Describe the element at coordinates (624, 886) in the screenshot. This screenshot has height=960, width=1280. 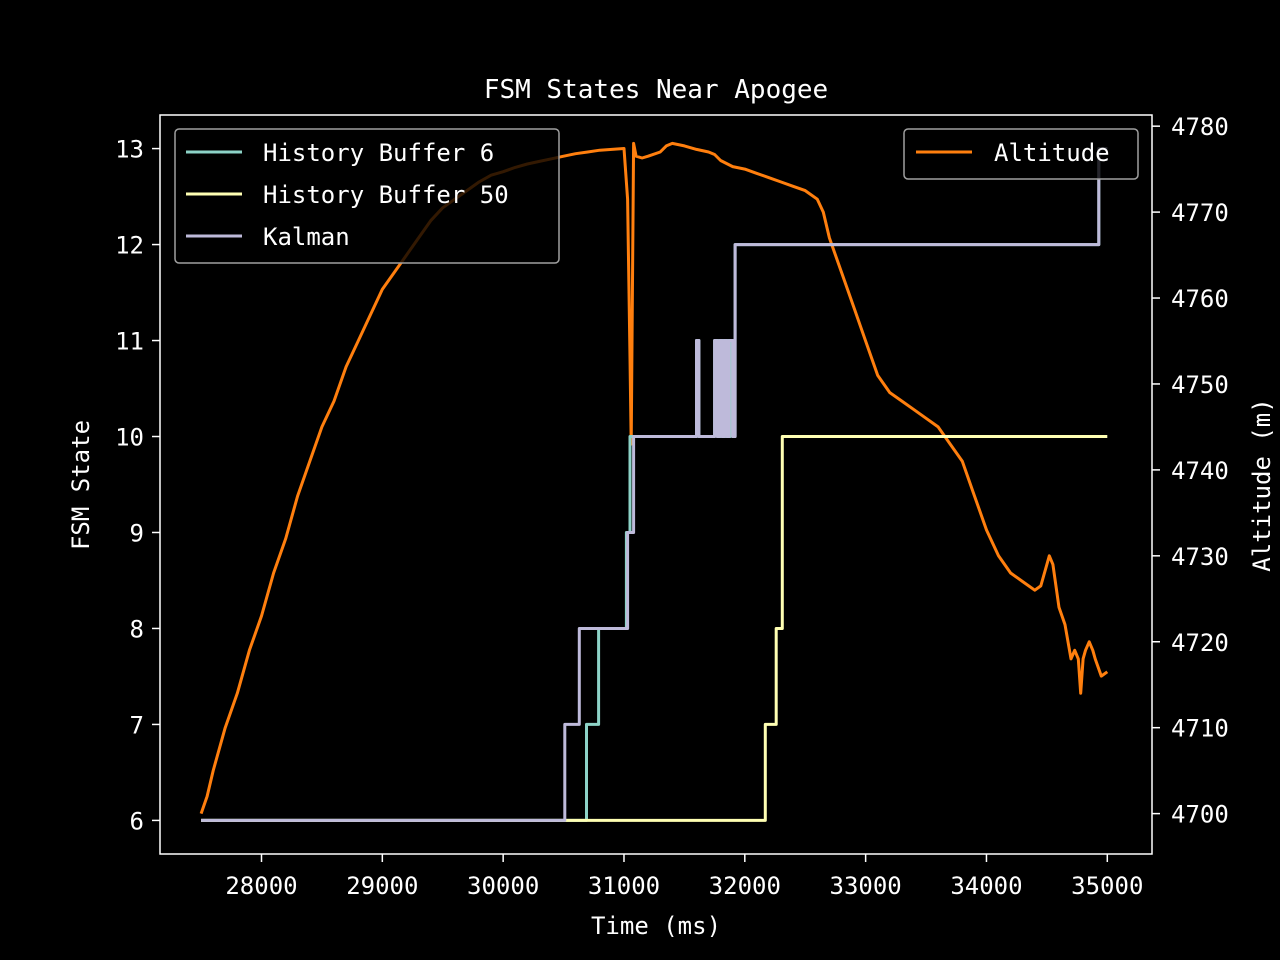
I see `x-tick-label: 31000` at that location.